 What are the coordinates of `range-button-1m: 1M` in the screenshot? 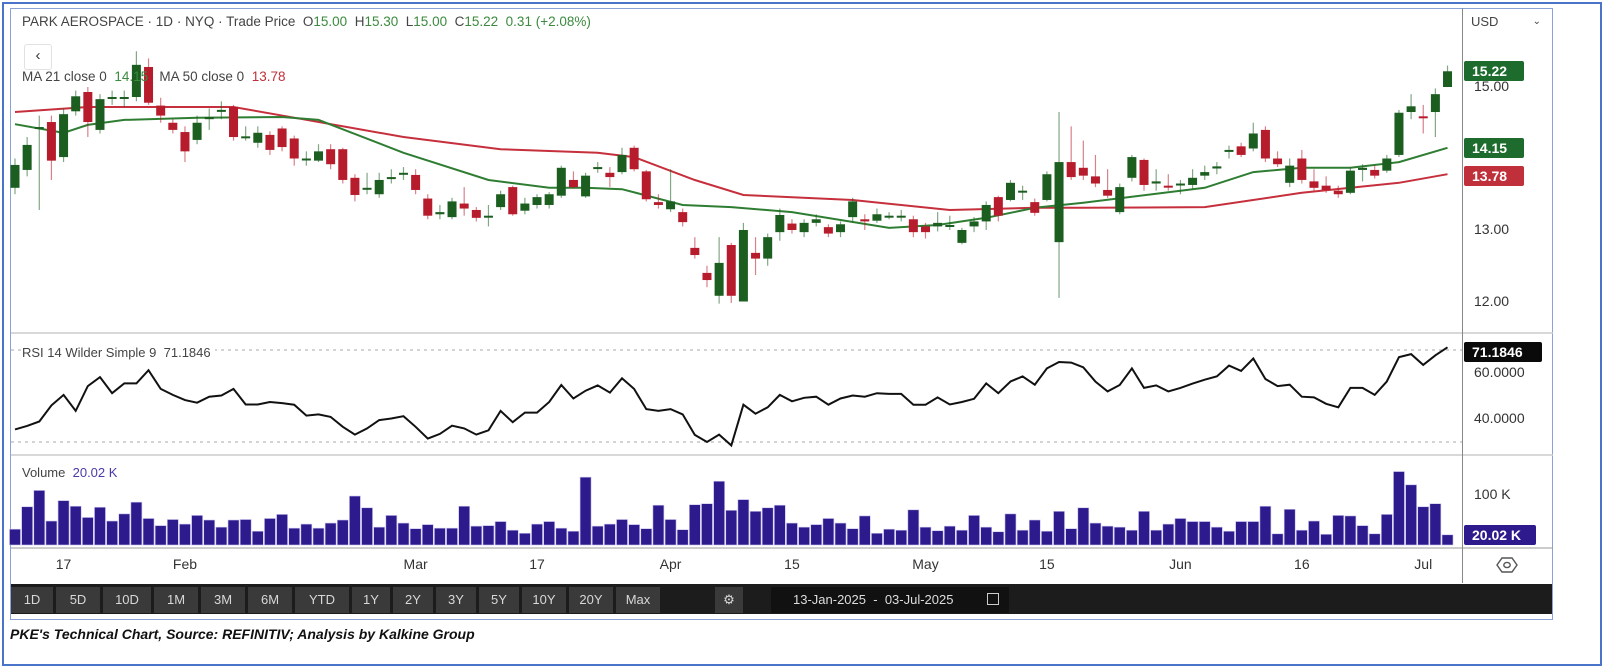 It's located at (176, 600).